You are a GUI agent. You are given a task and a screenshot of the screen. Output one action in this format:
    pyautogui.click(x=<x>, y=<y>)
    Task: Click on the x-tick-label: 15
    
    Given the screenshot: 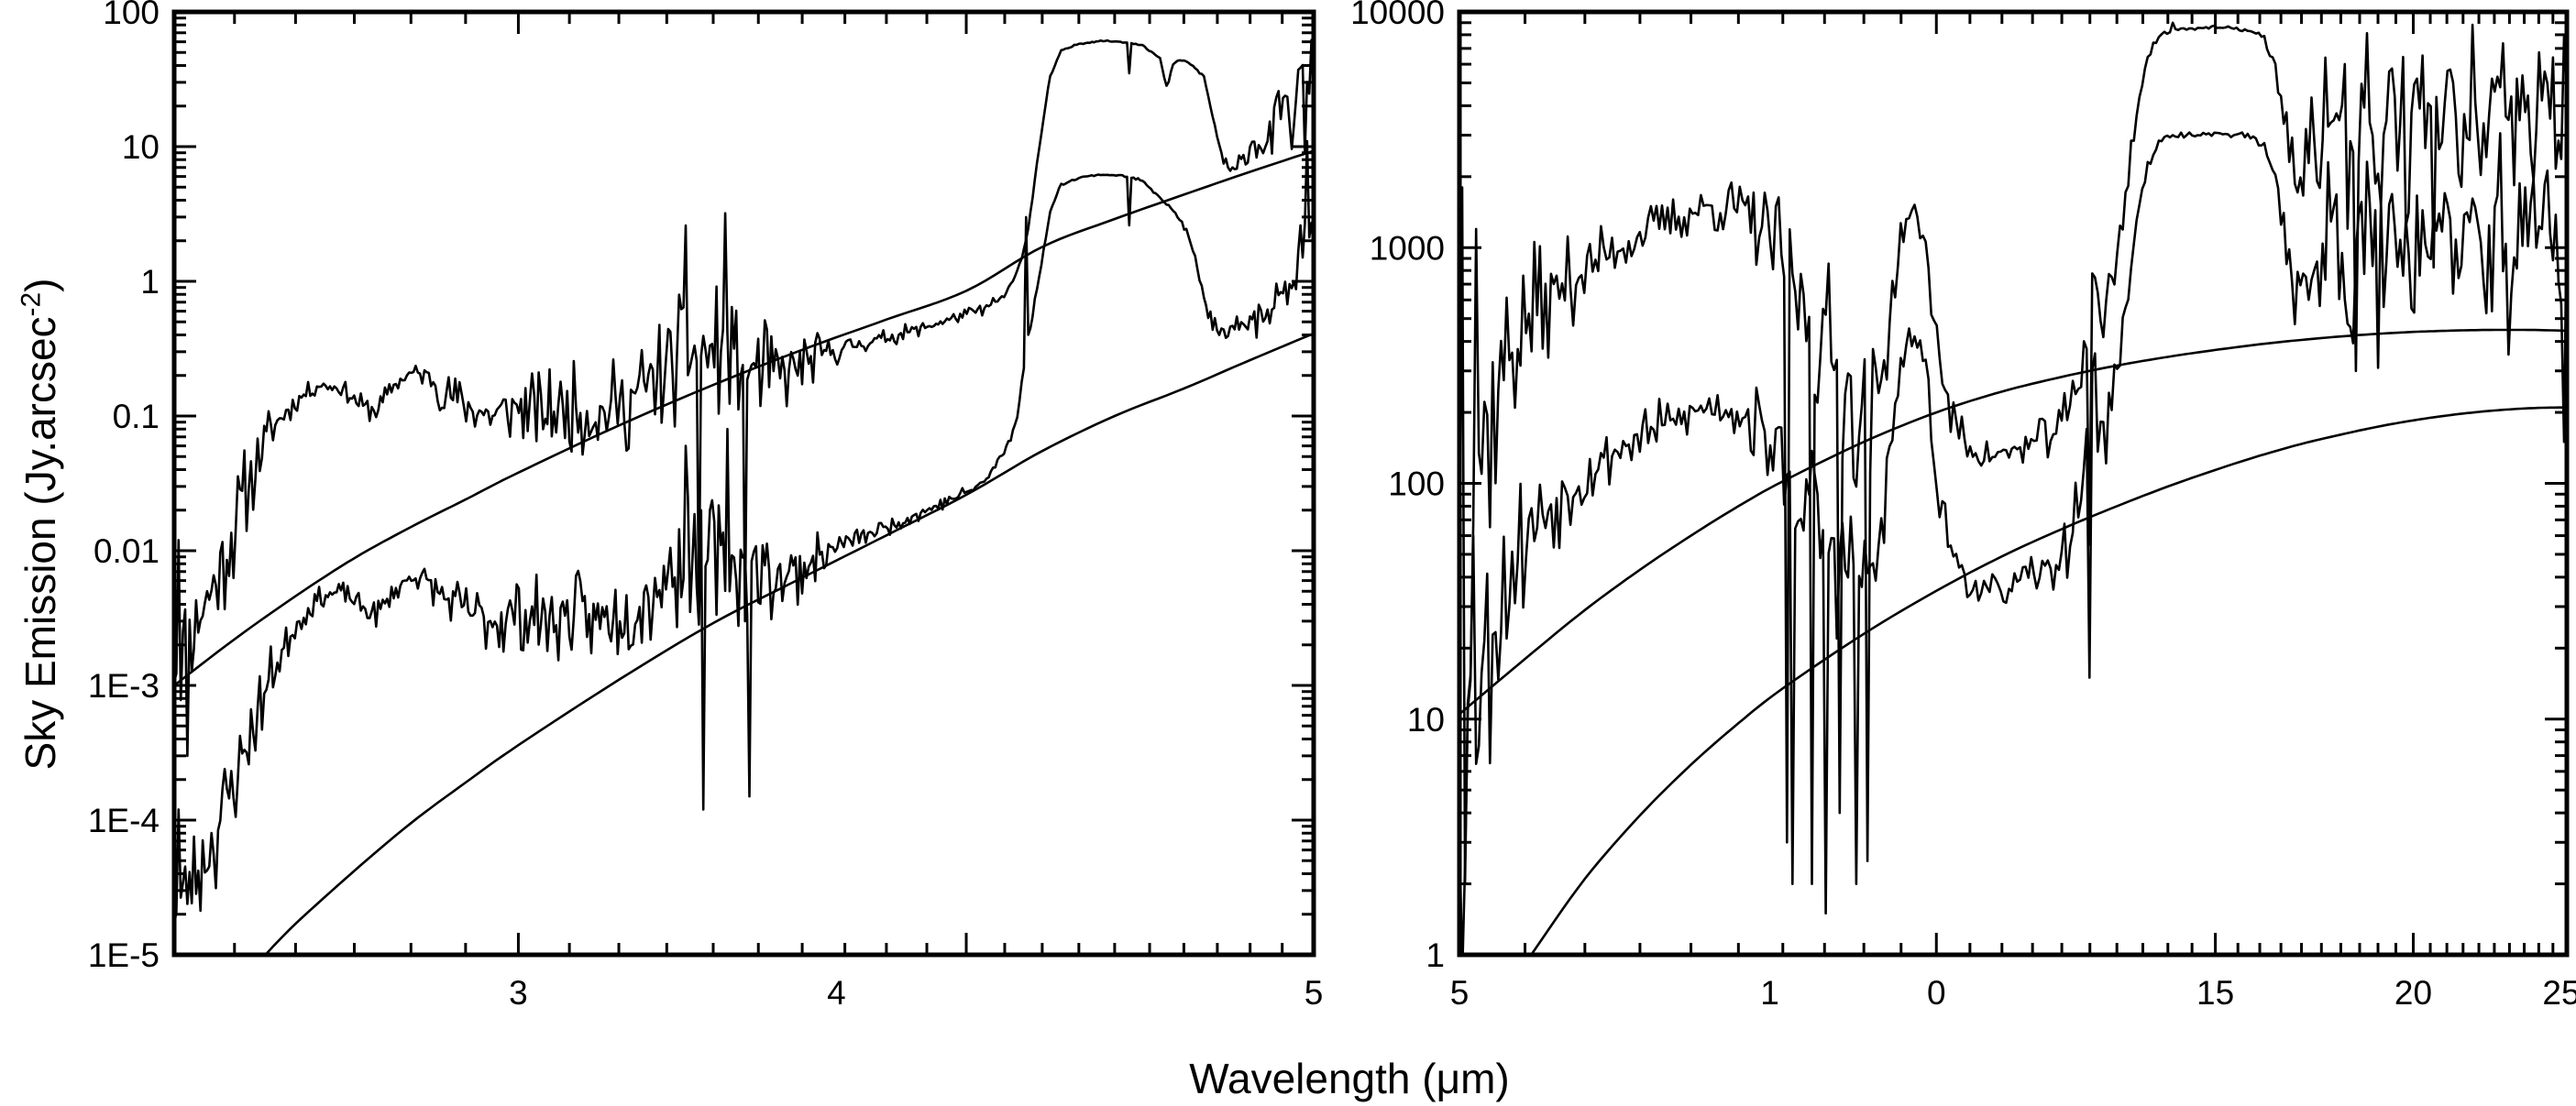 What is the action you would take?
    pyautogui.click(x=2215, y=993)
    